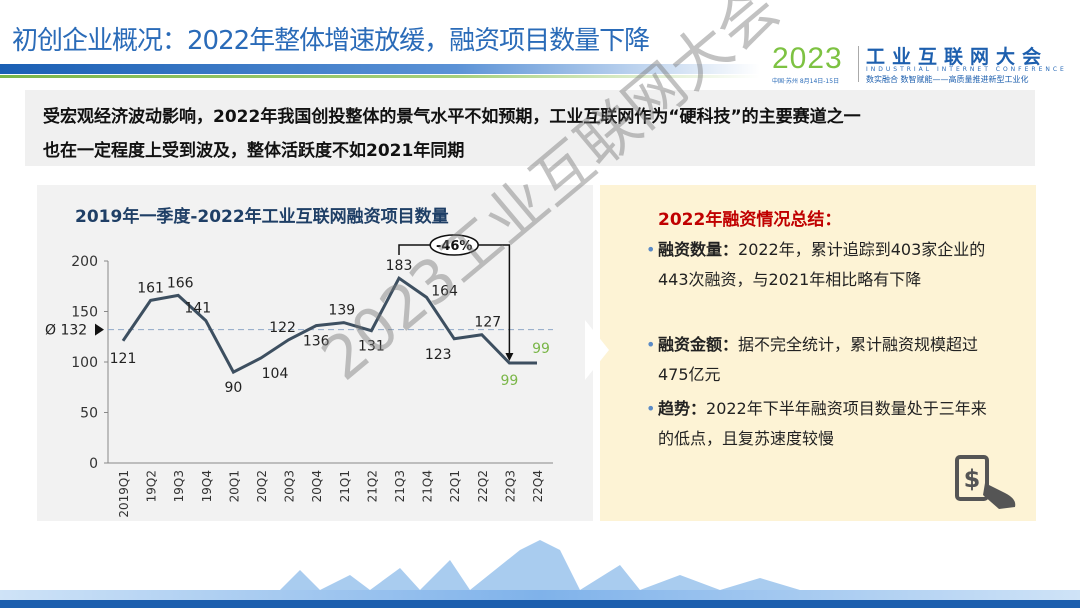  I want to click on annotation-bracket, so click(454, 302).